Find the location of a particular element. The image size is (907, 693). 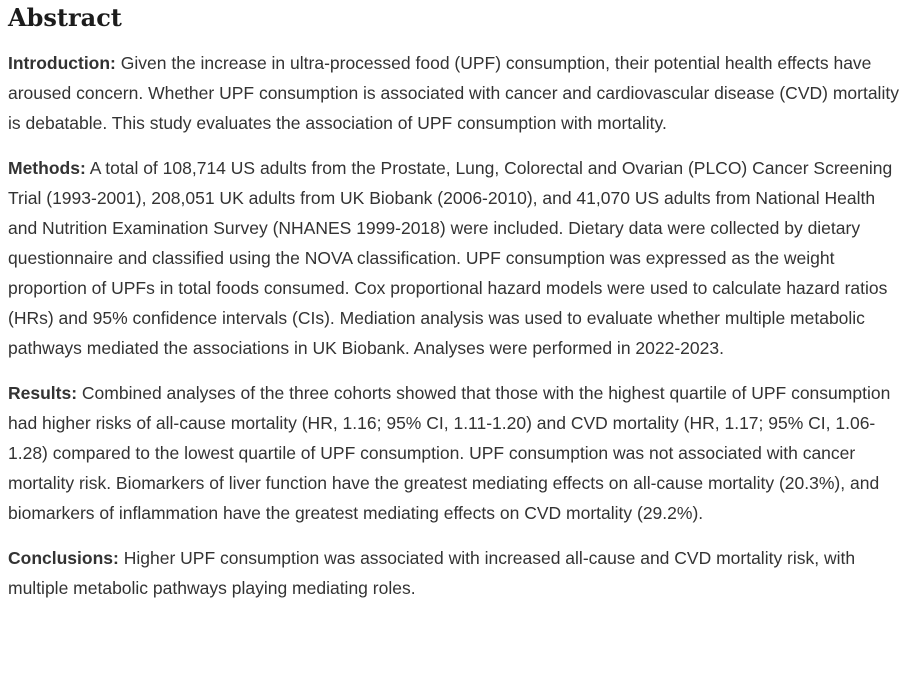

abstract-heading: Abstract is located at coordinates (65, 17).